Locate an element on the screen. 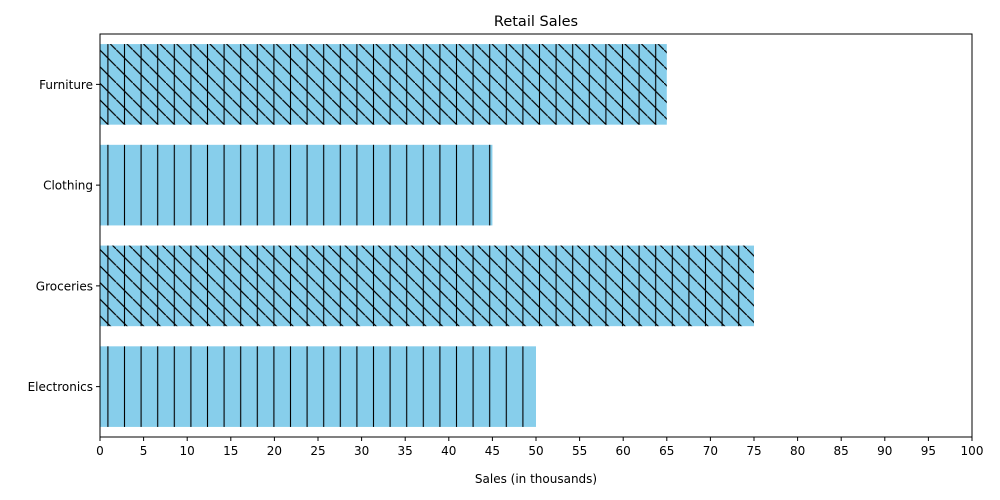  x-tick-label: 40 is located at coordinates (448, 451).